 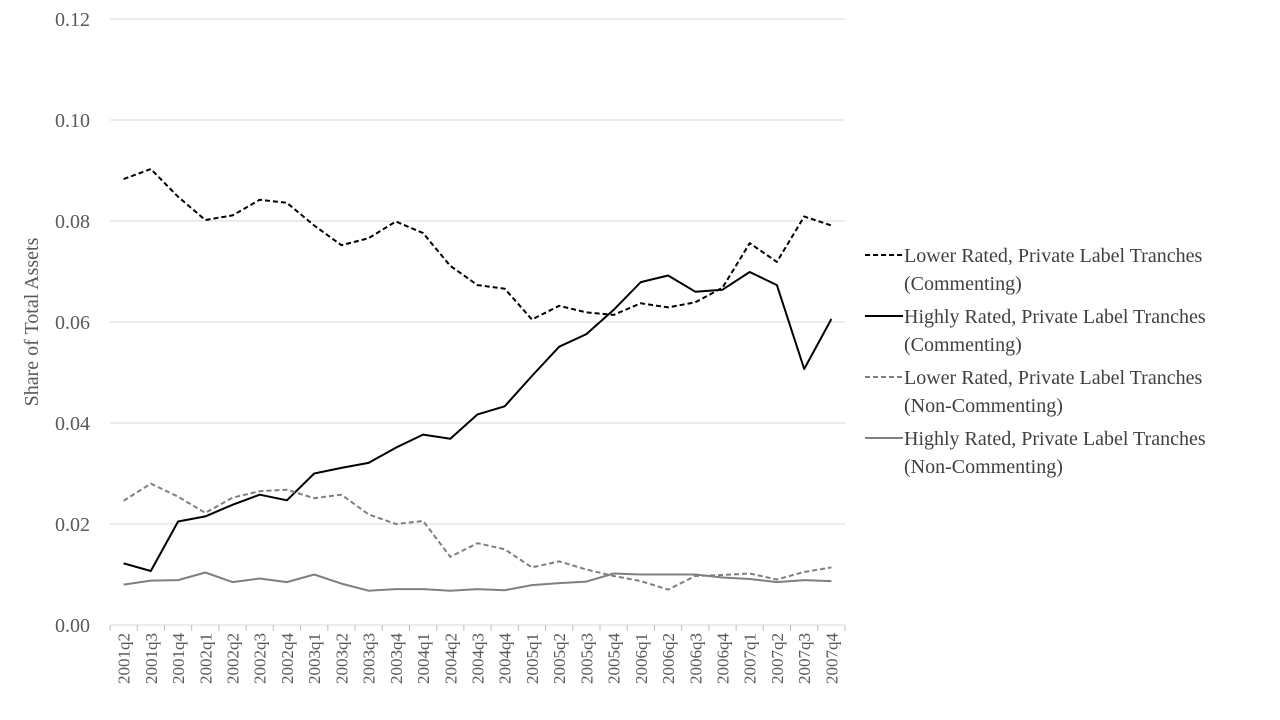 I want to click on x-tick-label: 2006q3, so click(x=695, y=658).